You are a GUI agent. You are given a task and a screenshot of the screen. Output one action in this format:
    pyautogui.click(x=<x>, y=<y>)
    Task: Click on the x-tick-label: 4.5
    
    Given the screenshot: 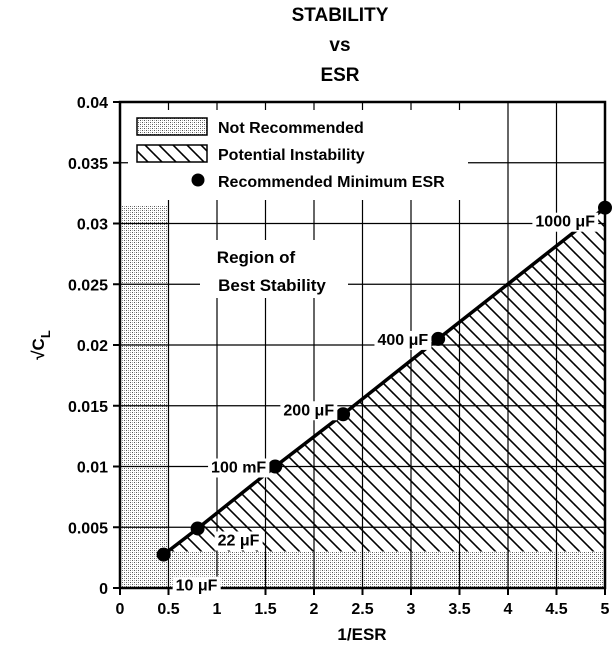 What is the action you would take?
    pyautogui.click(x=556, y=609)
    